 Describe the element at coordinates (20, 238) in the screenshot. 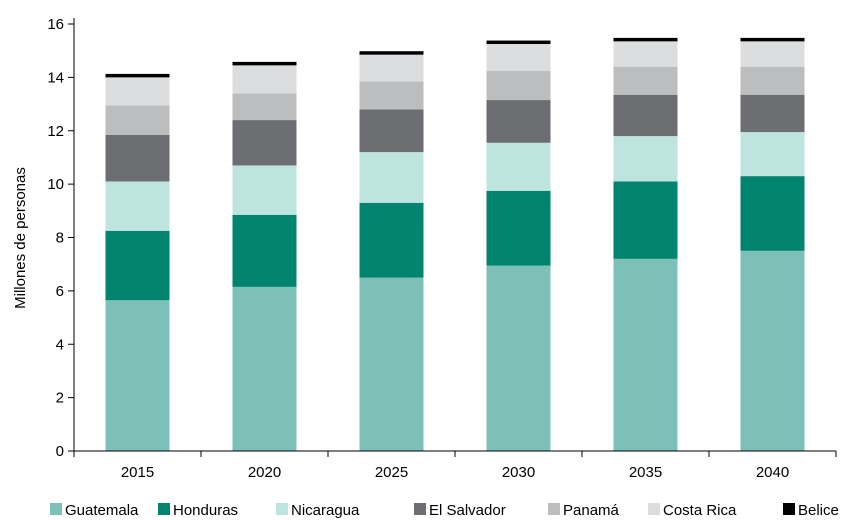

I see `y-axis-title: Millones de personas` at that location.